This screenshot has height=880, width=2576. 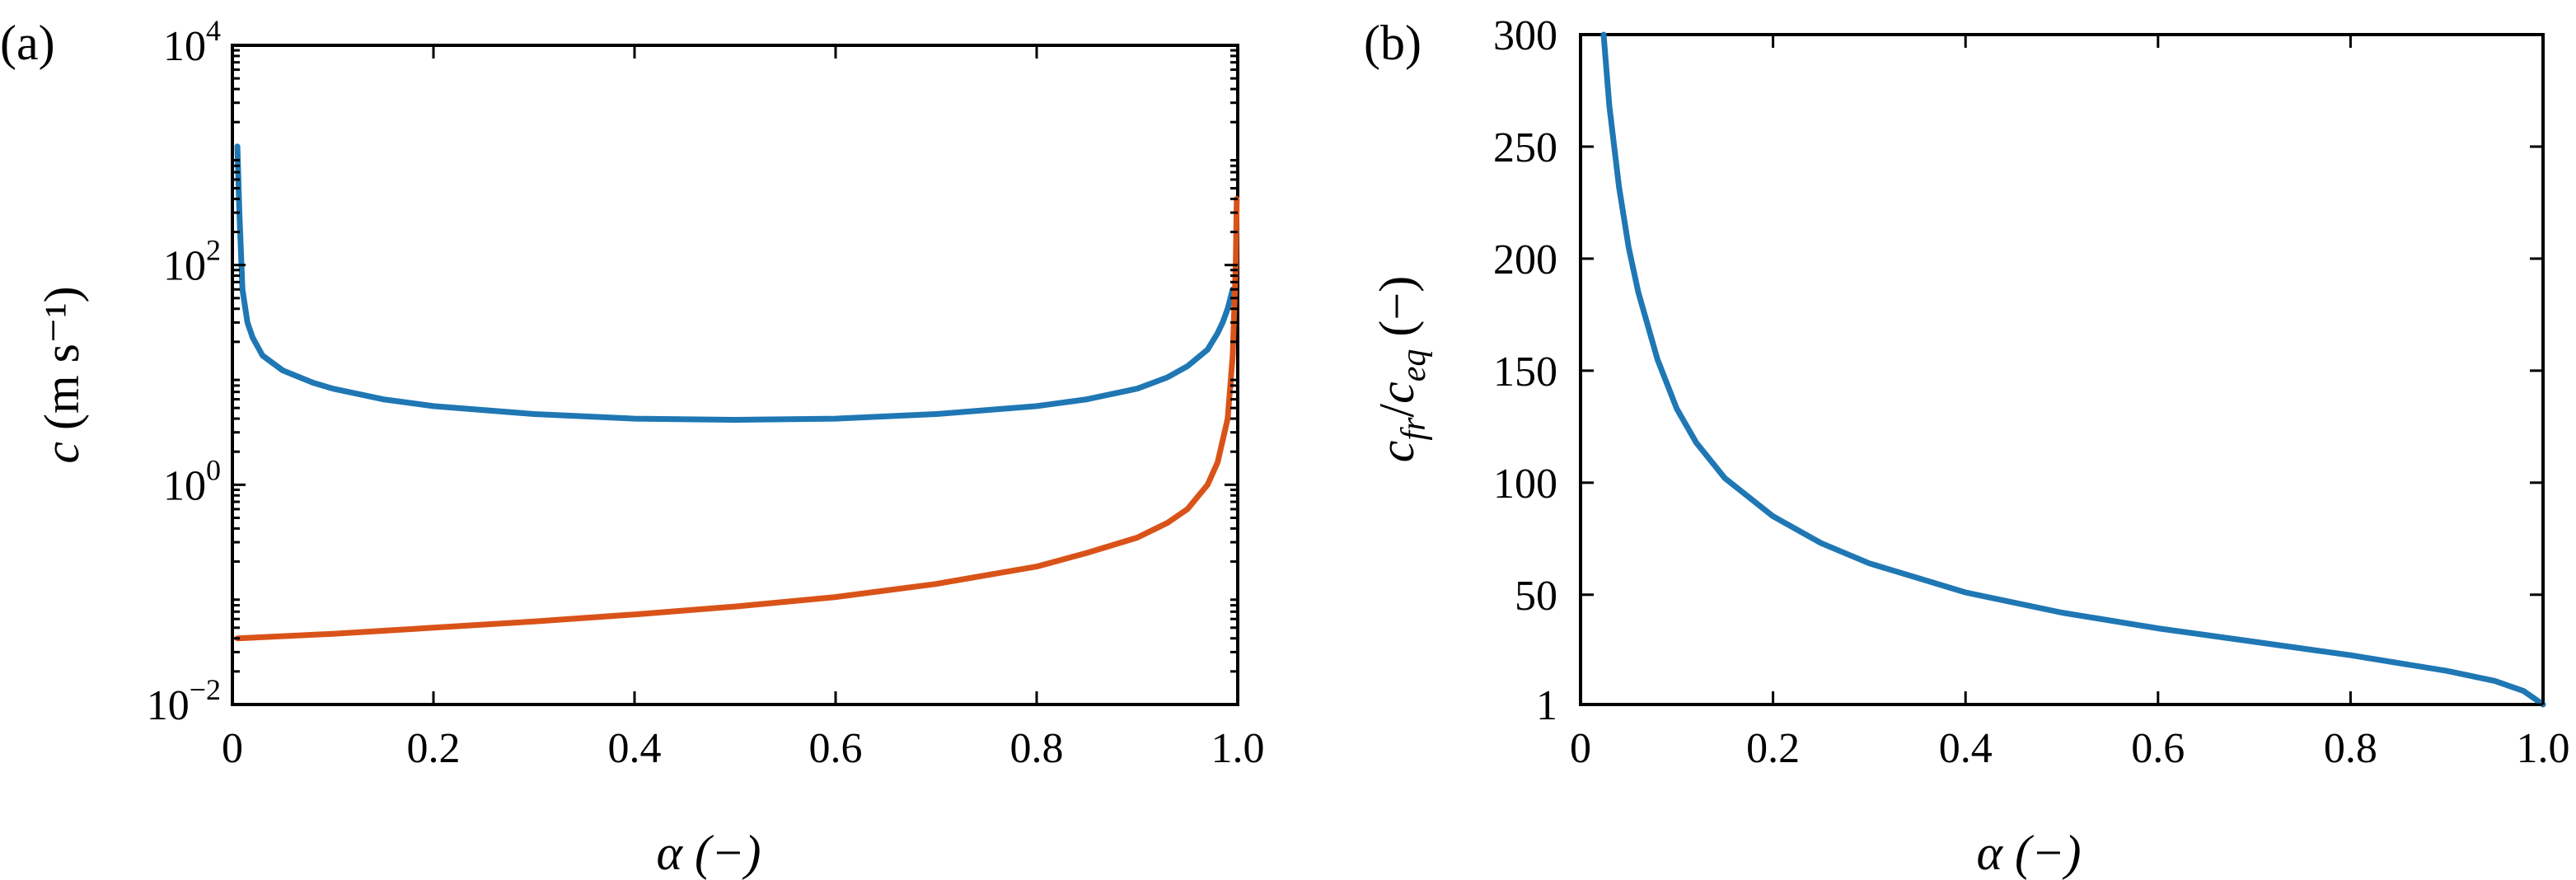 What do you see at coordinates (2158, 748) in the screenshot?
I see `panel-b-x-tick-label-3: 0.6` at bounding box center [2158, 748].